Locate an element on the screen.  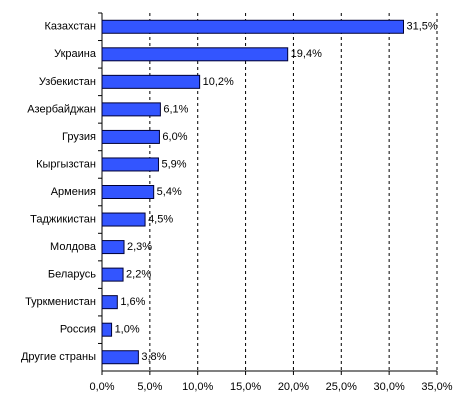
value-label: 19,4% is located at coordinates (306, 54).